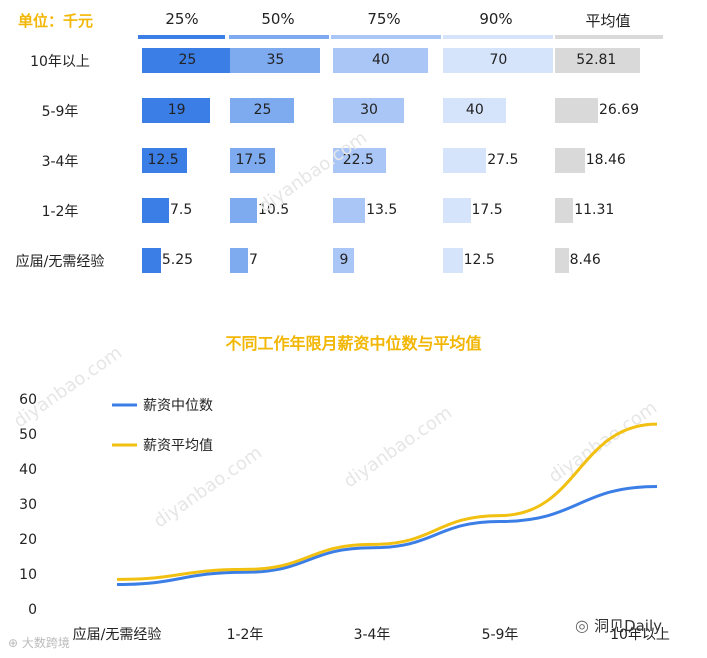 The width and height of the screenshot is (707, 658). What do you see at coordinates (28, 575) in the screenshot?
I see `y-tick-label: 10` at bounding box center [28, 575].